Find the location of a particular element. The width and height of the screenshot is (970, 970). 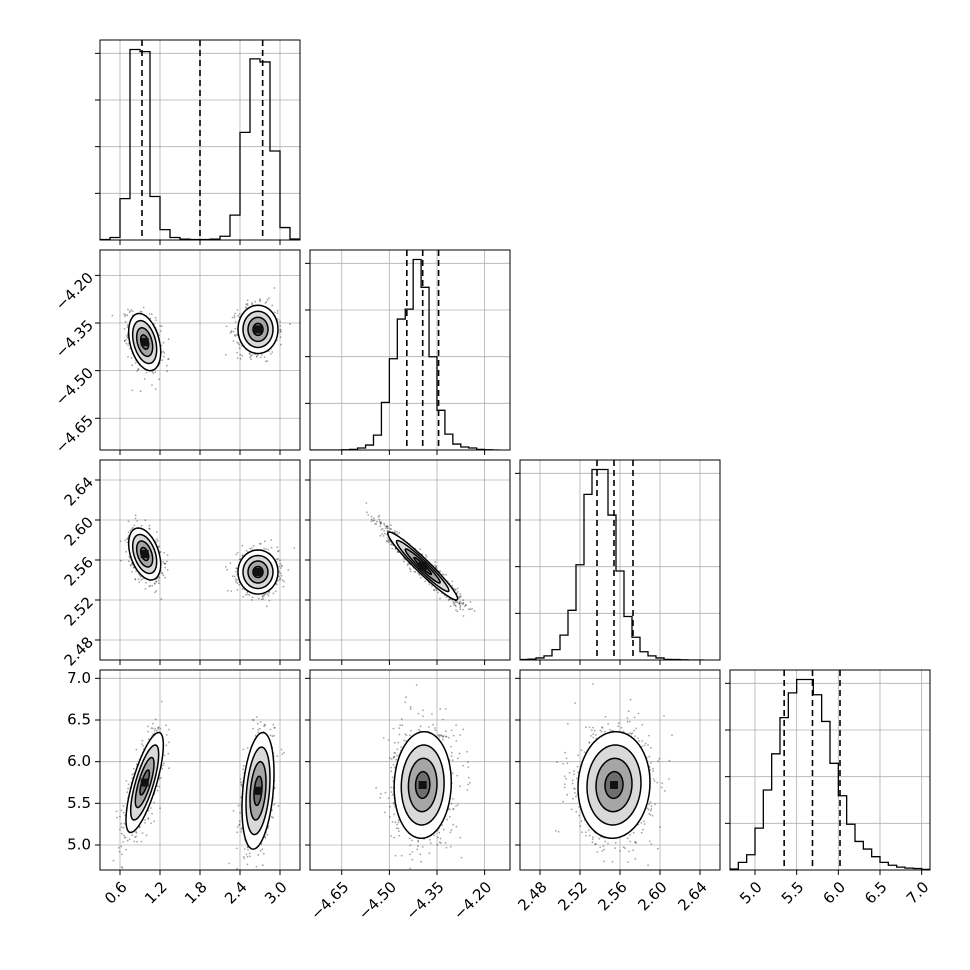

panel-frame is located at coordinates (830, 770).